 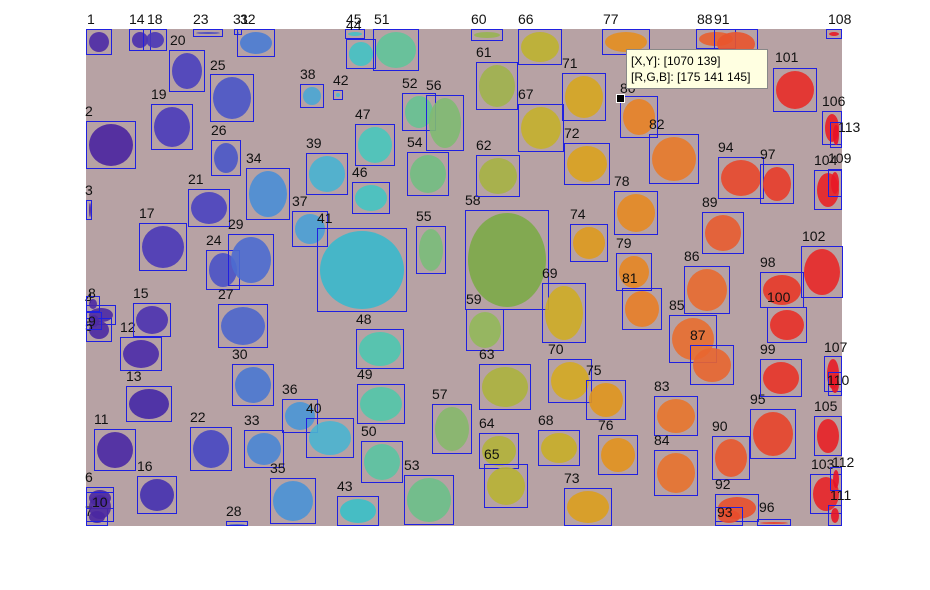 I want to click on cell-label-87: 87, so click(x=698, y=335).